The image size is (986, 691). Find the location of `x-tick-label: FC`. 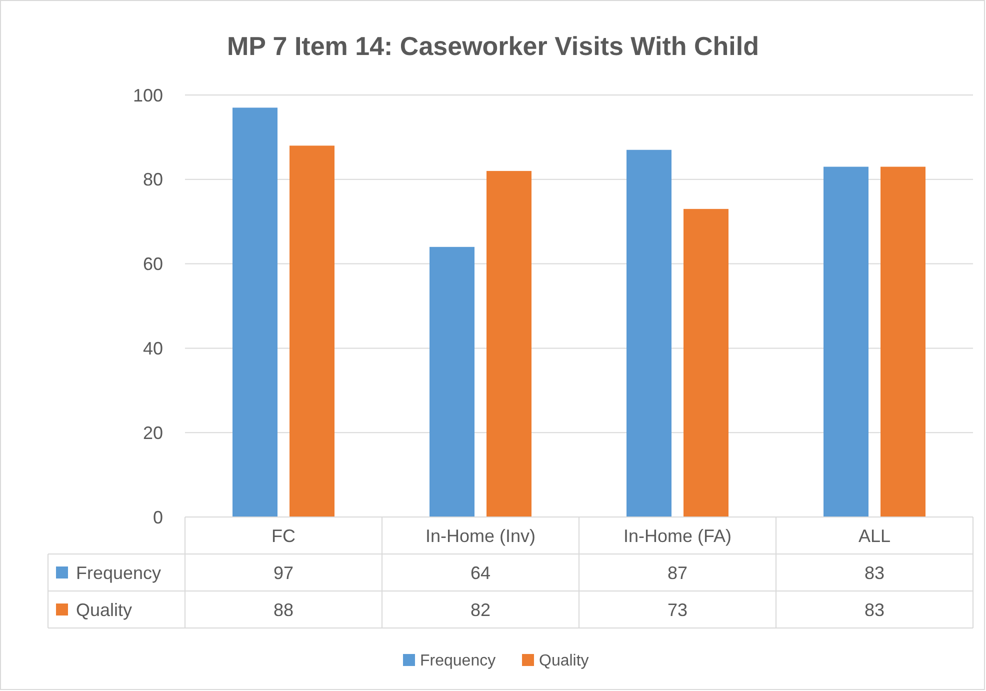

x-tick-label: FC is located at coordinates (284, 536).